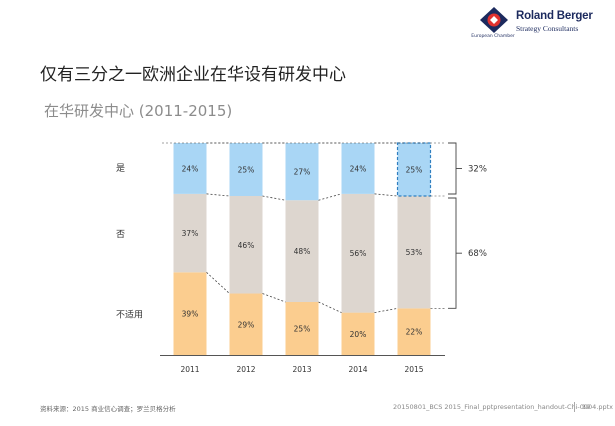 This screenshot has width=615, height=426. I want to click on bar-yes-2011, so click(190, 168).